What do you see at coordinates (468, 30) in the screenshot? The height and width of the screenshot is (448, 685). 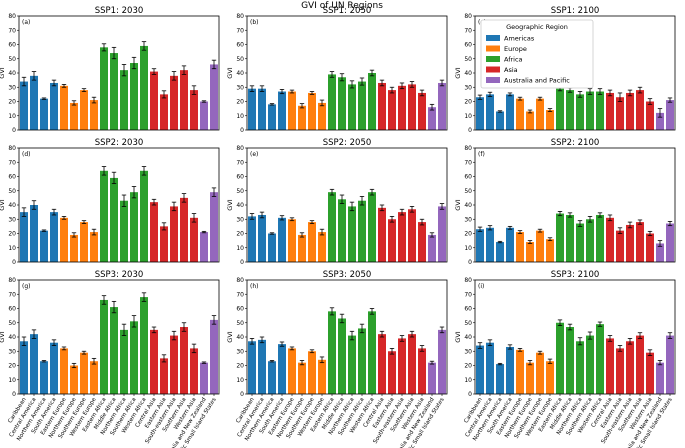 I see `y-tick-label: 70` at bounding box center [468, 30].